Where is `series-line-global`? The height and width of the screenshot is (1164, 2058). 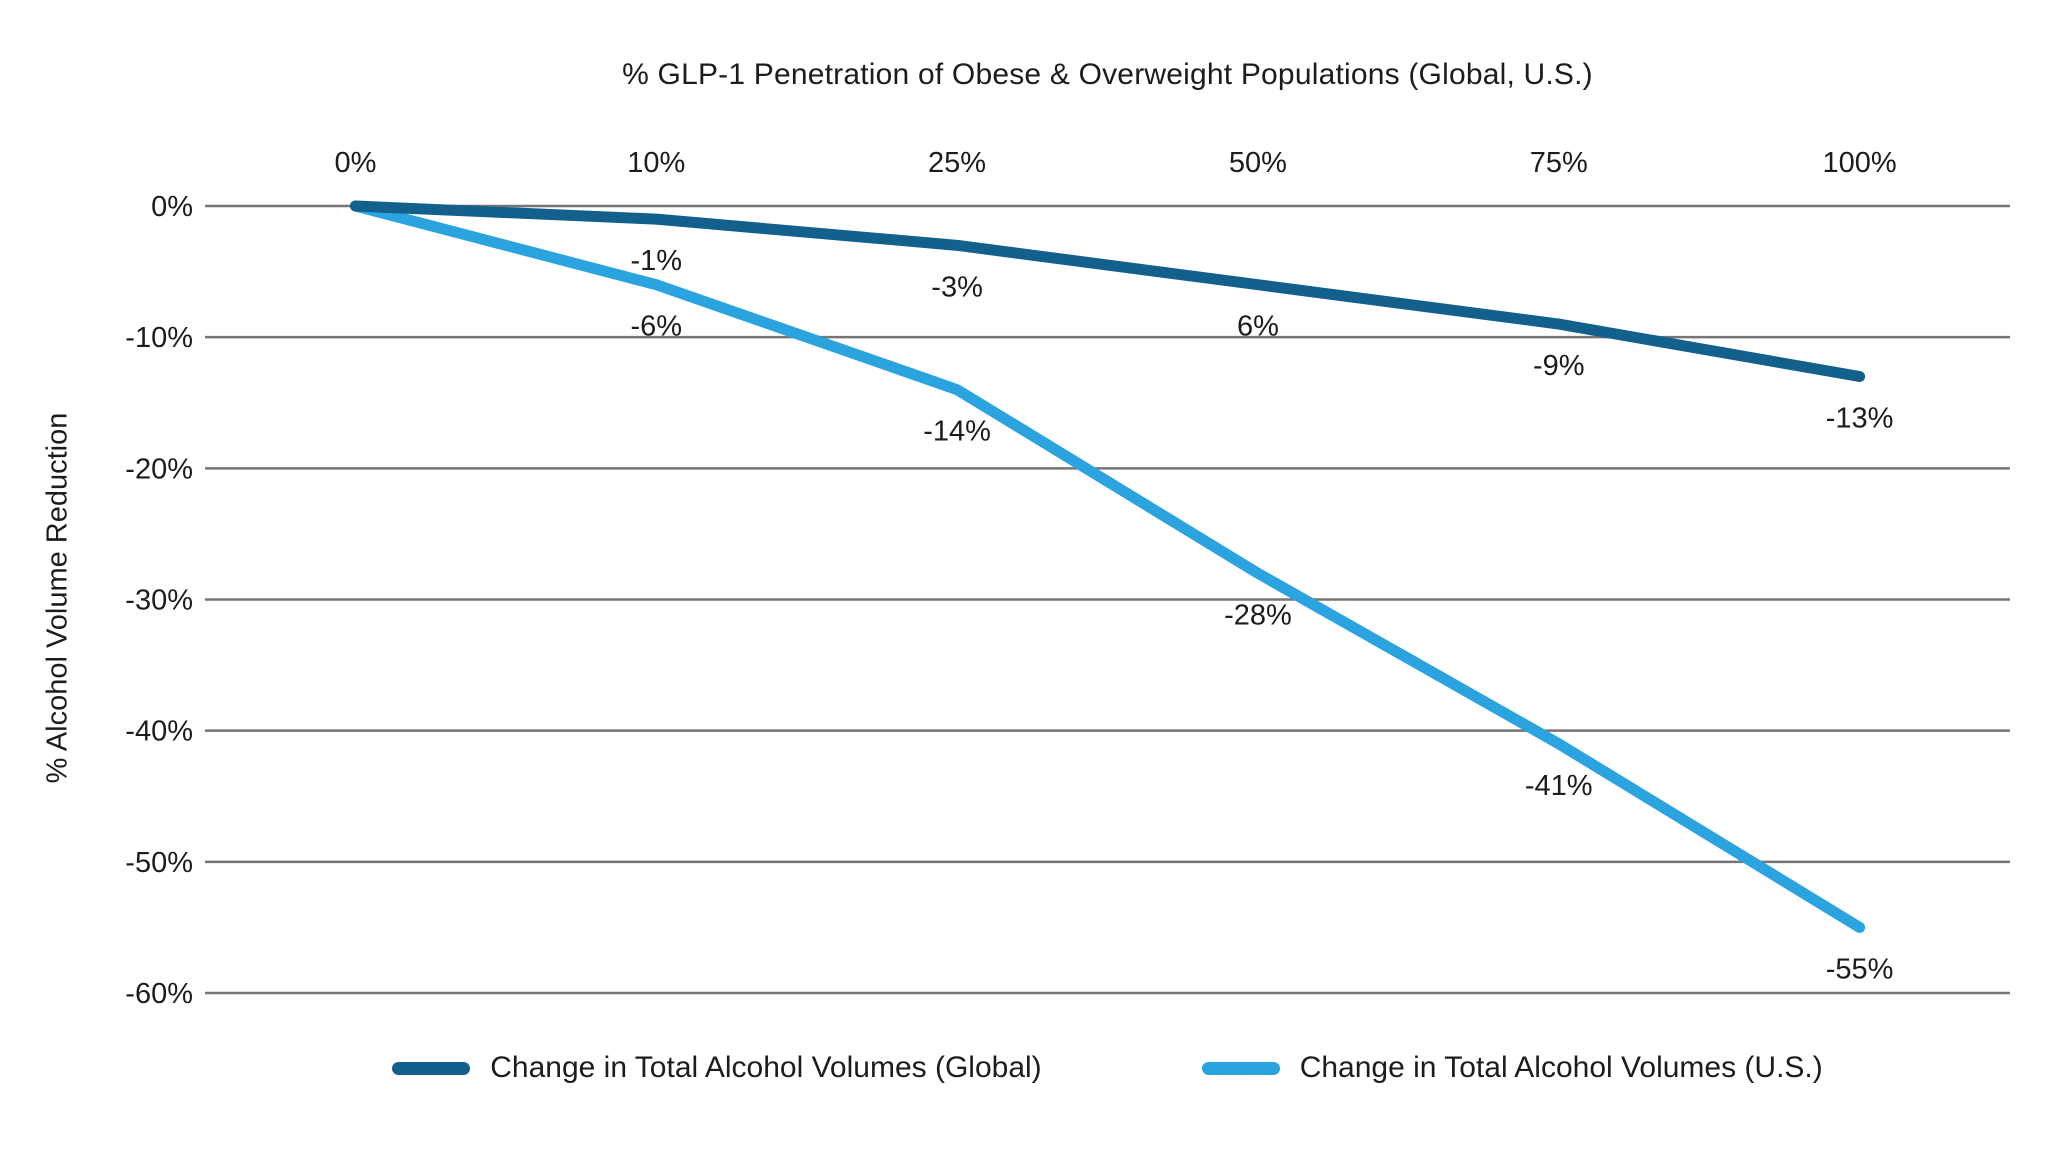 series-line-global is located at coordinates (1107, 291).